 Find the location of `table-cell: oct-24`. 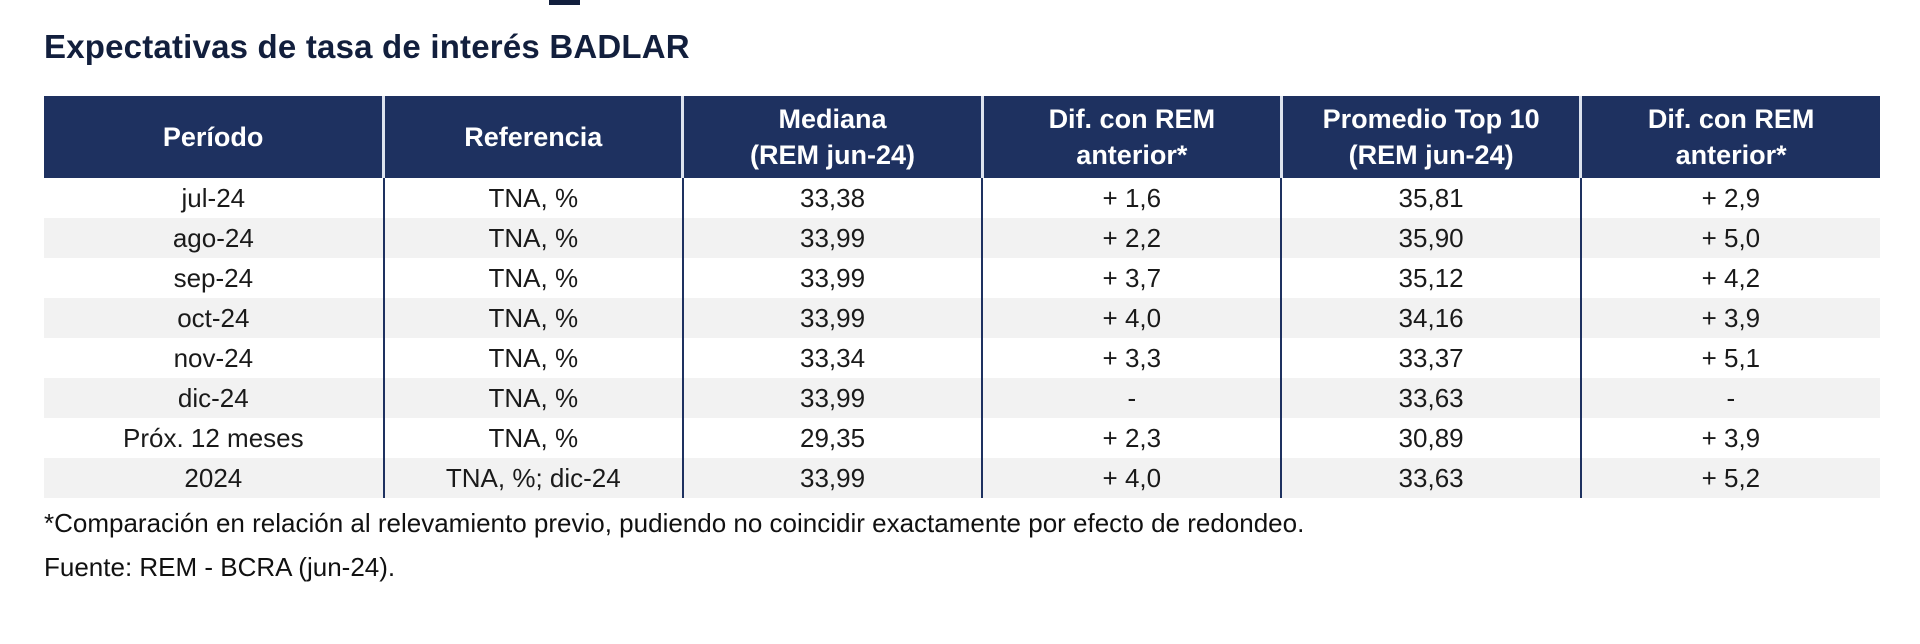

table-cell: oct-24 is located at coordinates (213, 317).